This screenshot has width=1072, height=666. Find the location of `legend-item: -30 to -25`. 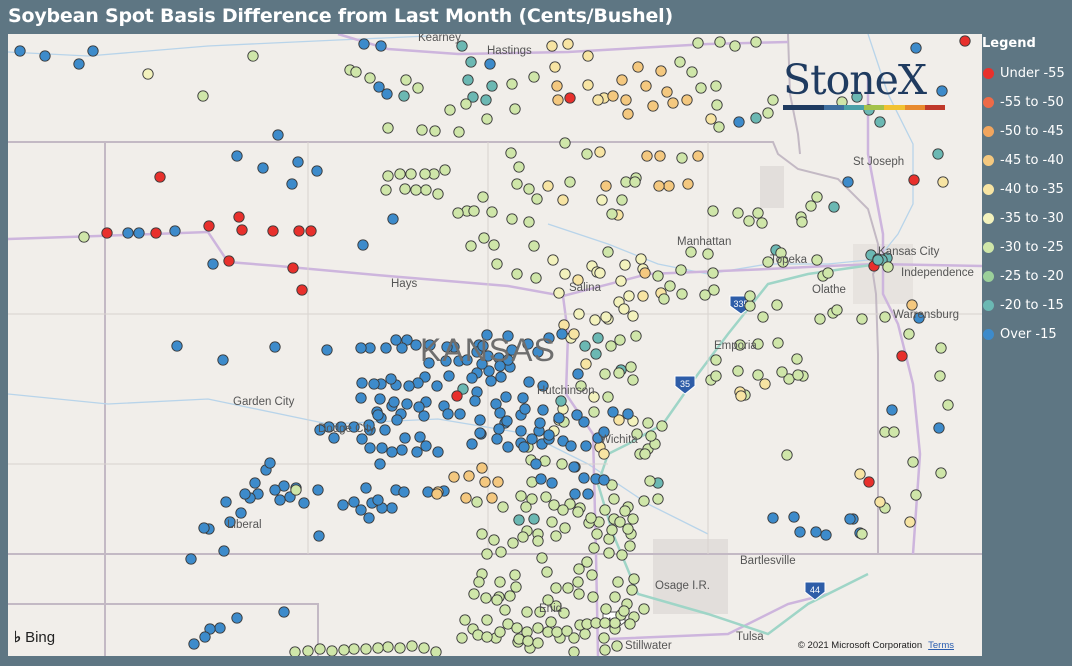

legend-item: -30 to -25 is located at coordinates (1027, 247).